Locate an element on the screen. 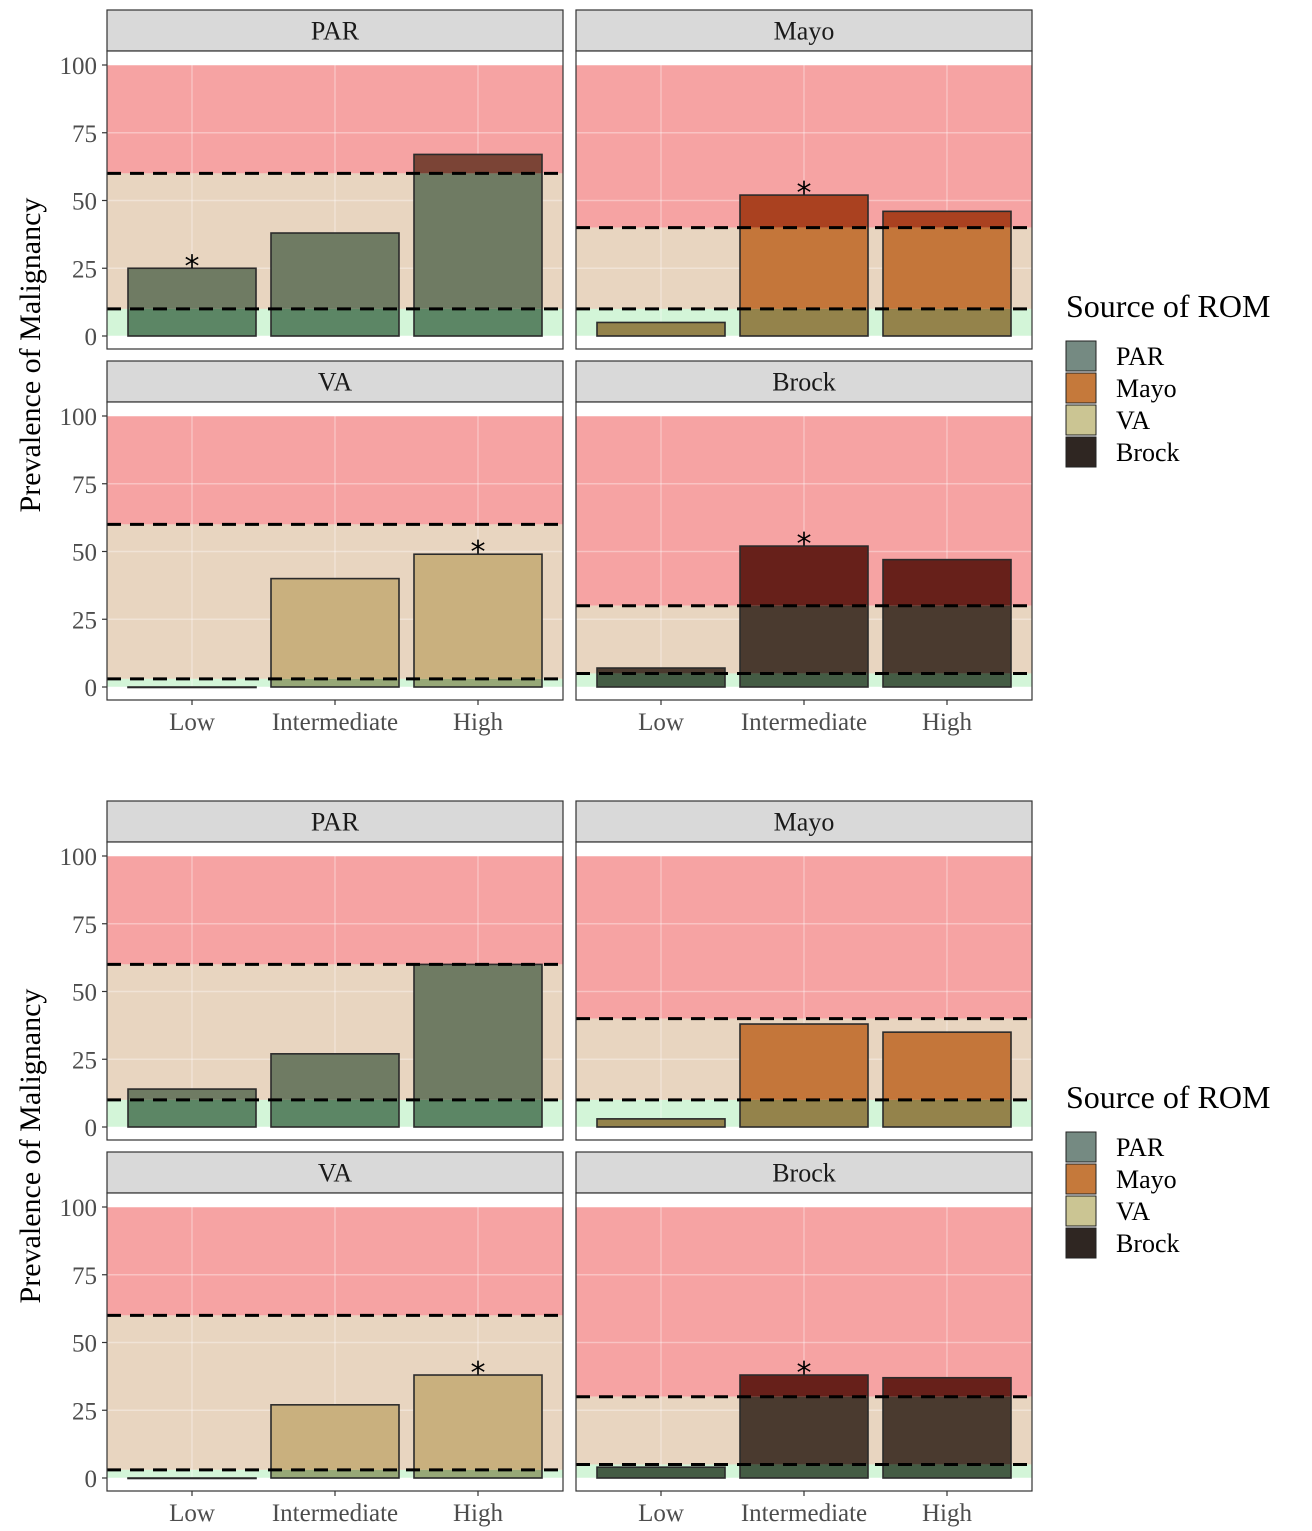 The image size is (1312, 1531). legend: Source of ROM PAR Mayo VA Brock is located at coordinates (1167, 378).